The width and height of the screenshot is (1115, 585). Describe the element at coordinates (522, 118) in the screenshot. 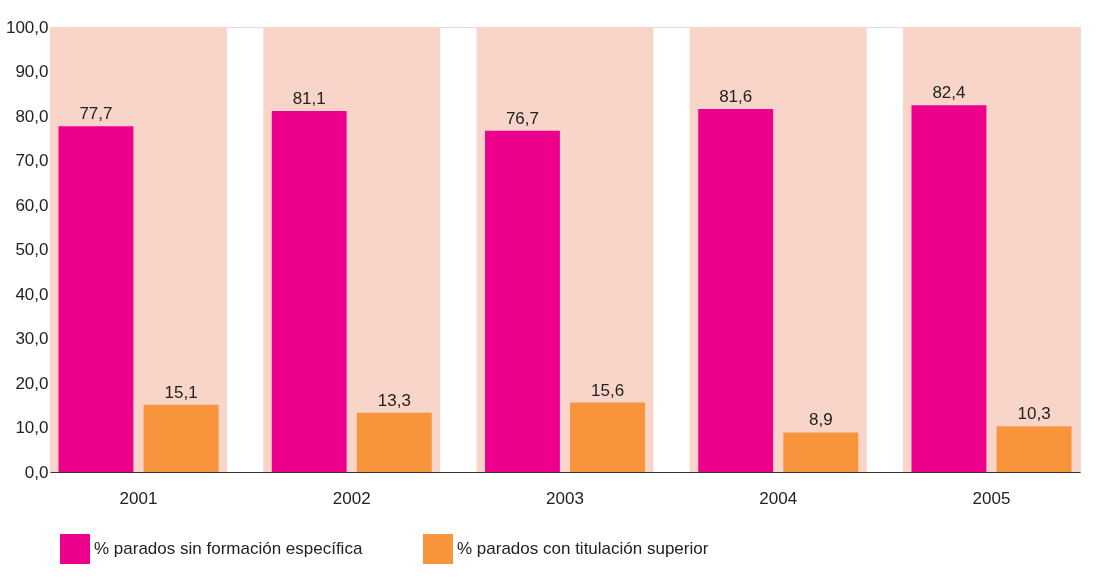

I see `data-label: 76,7` at that location.